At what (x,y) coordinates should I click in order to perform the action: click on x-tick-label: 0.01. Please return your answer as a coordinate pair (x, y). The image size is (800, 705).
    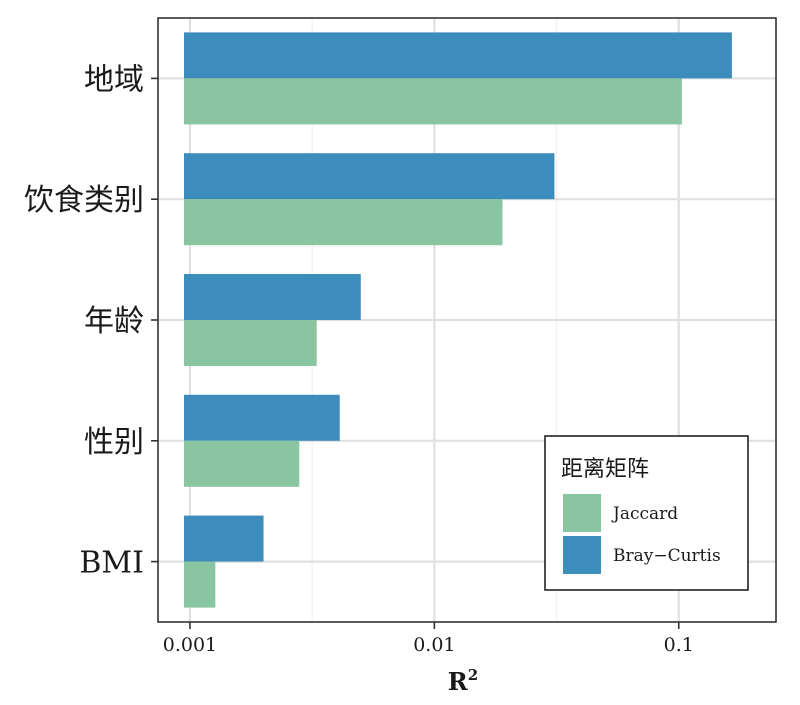
    Looking at the image, I should click on (434, 645).